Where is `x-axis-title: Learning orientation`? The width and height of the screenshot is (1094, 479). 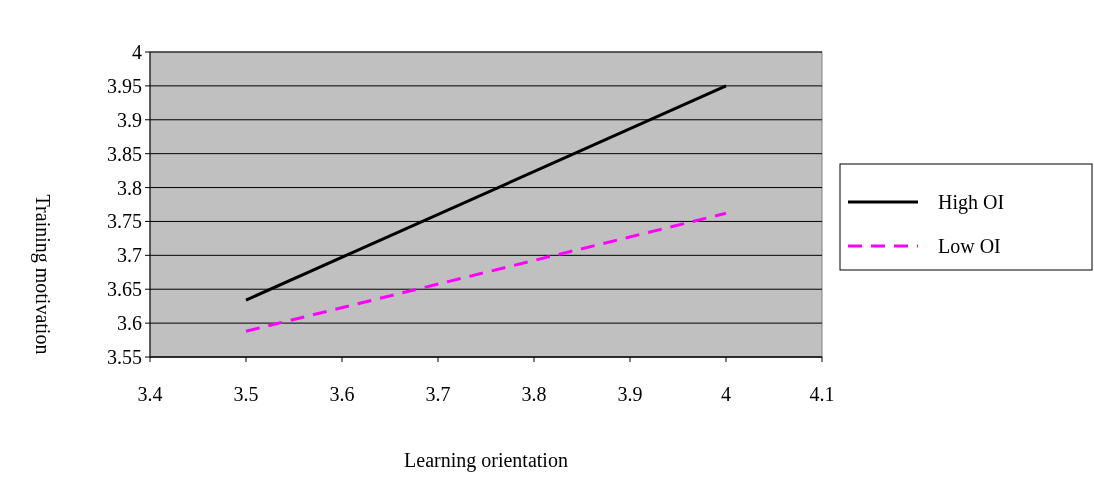
x-axis-title: Learning orientation is located at coordinates (486, 460).